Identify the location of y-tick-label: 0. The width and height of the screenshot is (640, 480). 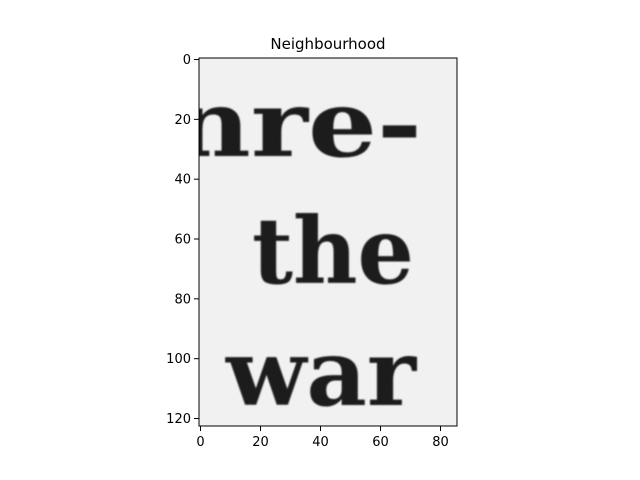
(187, 60).